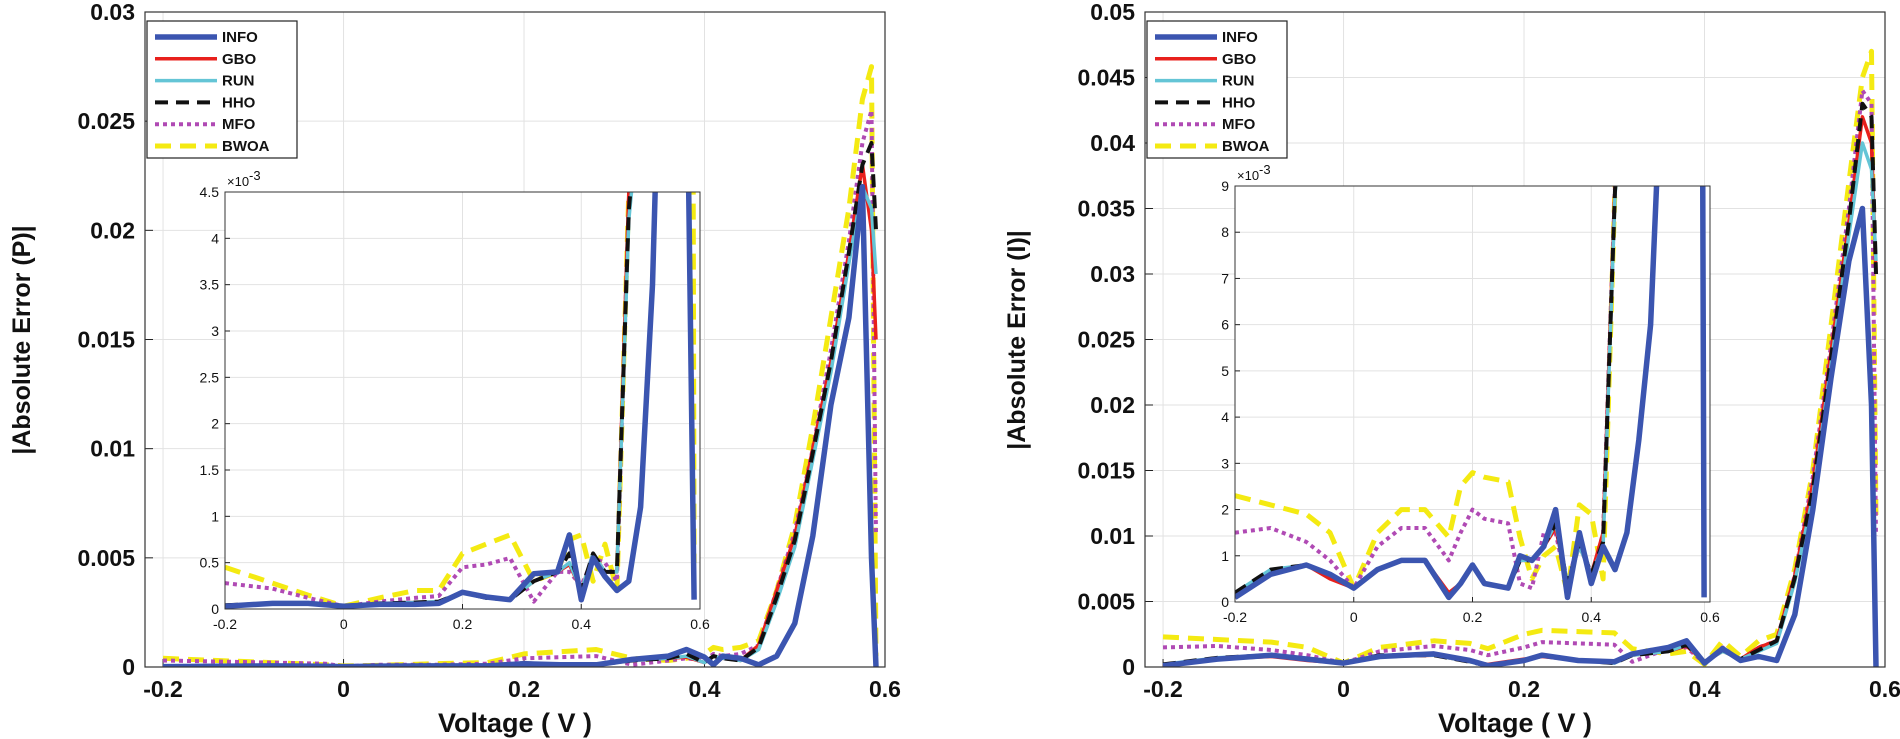  I want to click on chart2-ytick-label: 0.03, so click(1112, 274).